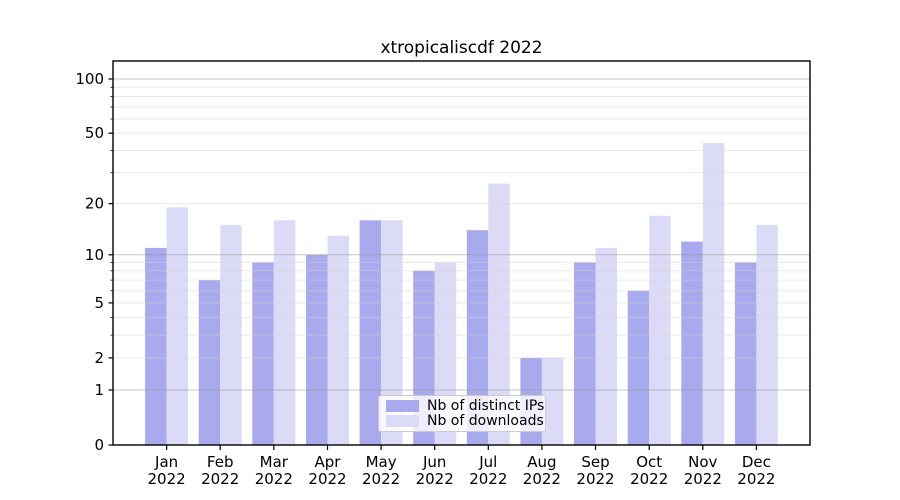 Image resolution: width=900 pixels, height=500 pixels. I want to click on x-tick-label-month-feb: Feb, so click(220, 462).